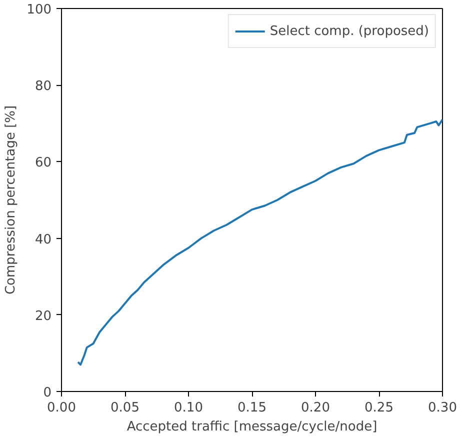 The height and width of the screenshot is (437, 464). What do you see at coordinates (43, 163) in the screenshot?
I see `y-tick-label: 60` at bounding box center [43, 163].